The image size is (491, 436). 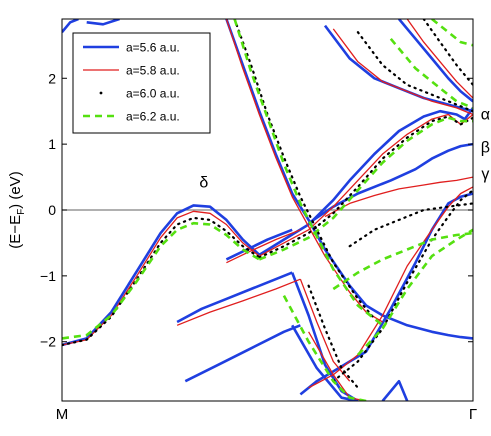 What do you see at coordinates (15, 232) in the screenshot?
I see `y-axis-label-main: (E−E` at bounding box center [15, 232].